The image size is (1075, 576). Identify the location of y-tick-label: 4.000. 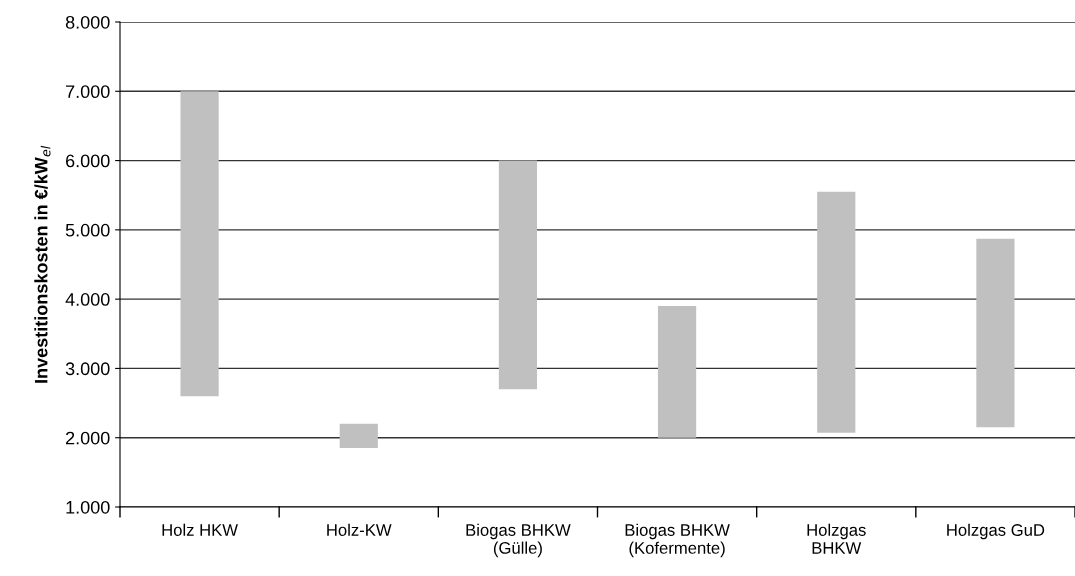
(87, 299).